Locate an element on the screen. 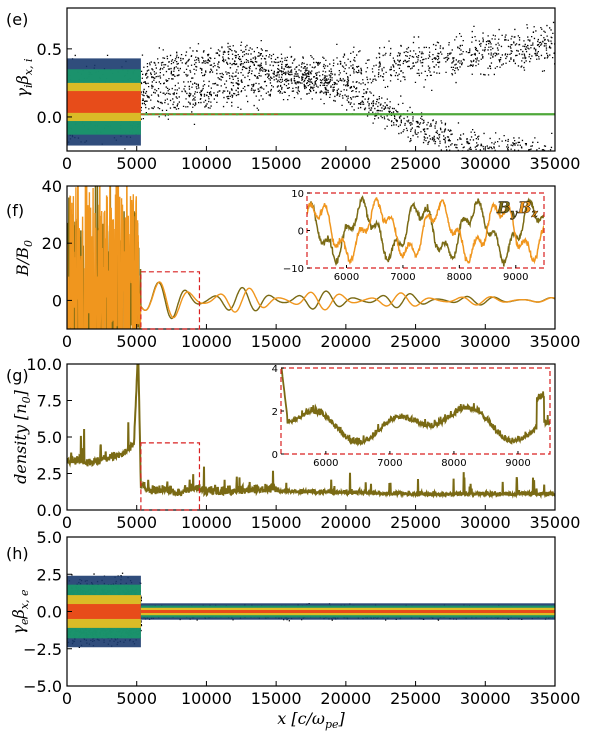 The width and height of the screenshot is (598, 735). y-tick-label: −5.0 is located at coordinates (42, 686).